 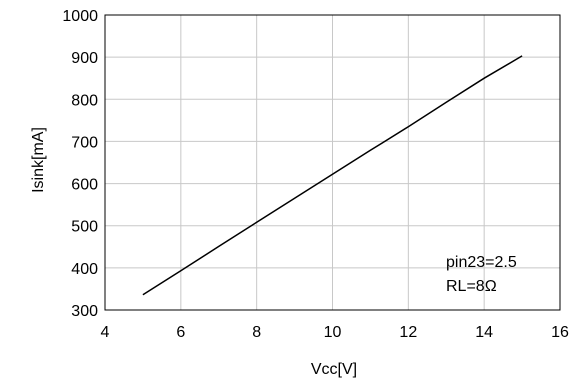 I want to click on y-tick-label: 700, so click(x=84, y=142).